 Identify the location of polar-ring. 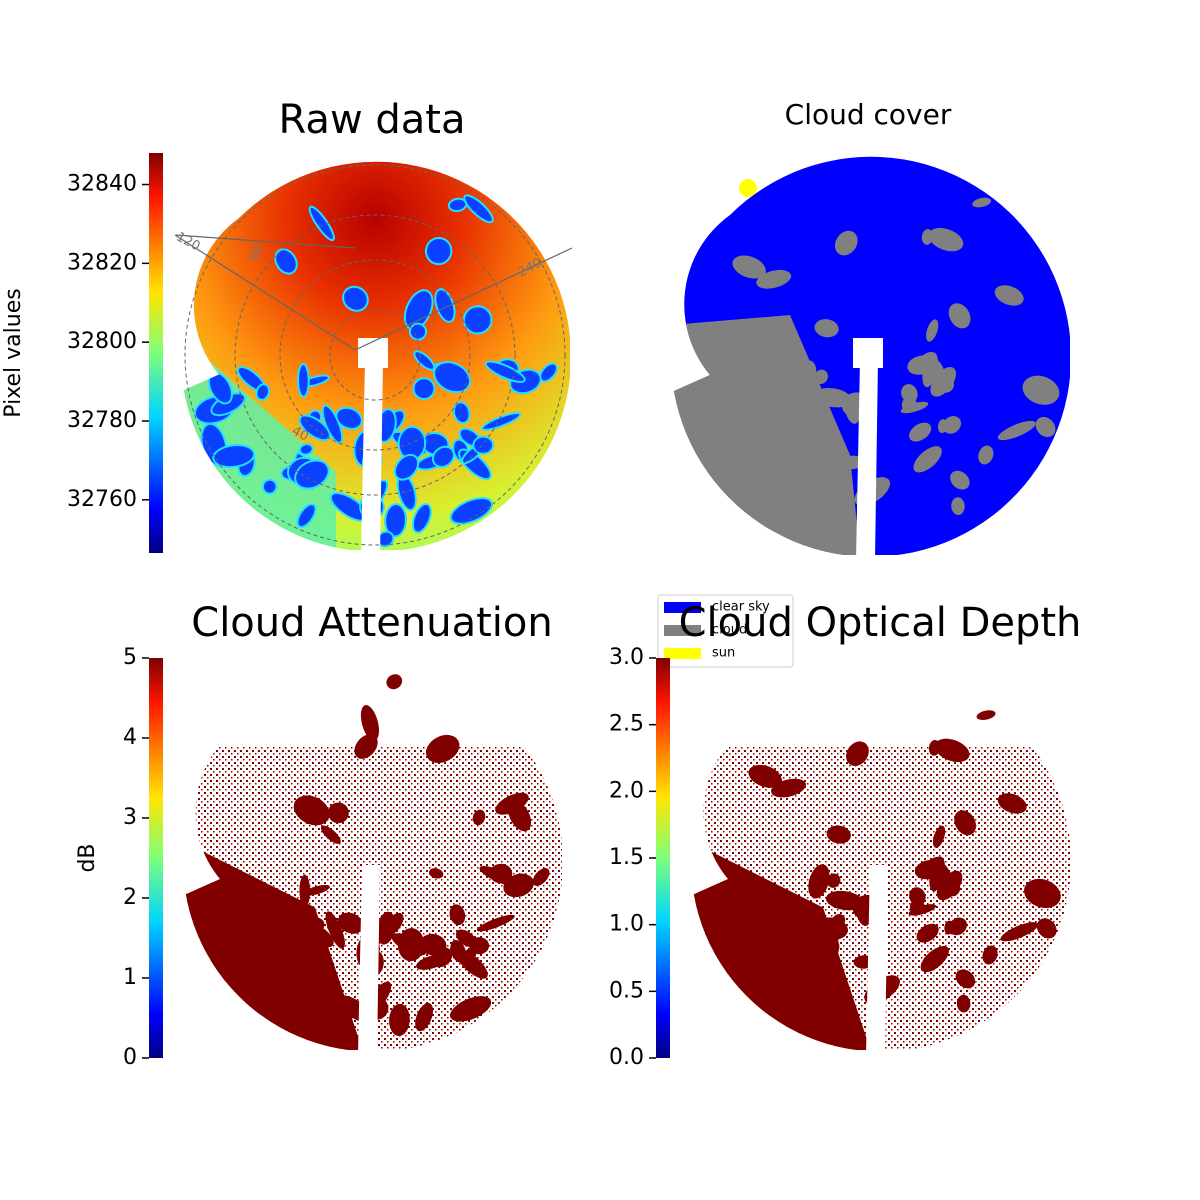
(375, 355).